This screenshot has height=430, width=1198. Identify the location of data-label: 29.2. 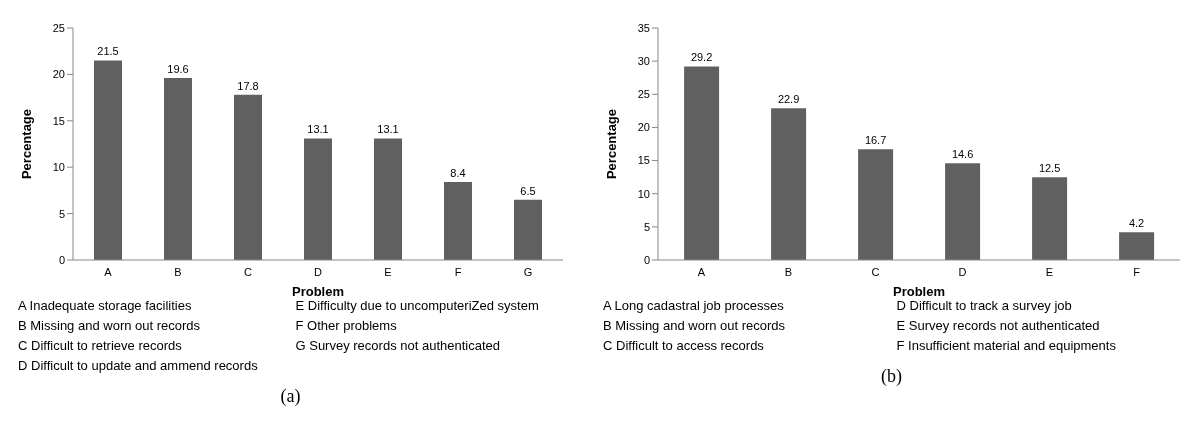
(701, 57).